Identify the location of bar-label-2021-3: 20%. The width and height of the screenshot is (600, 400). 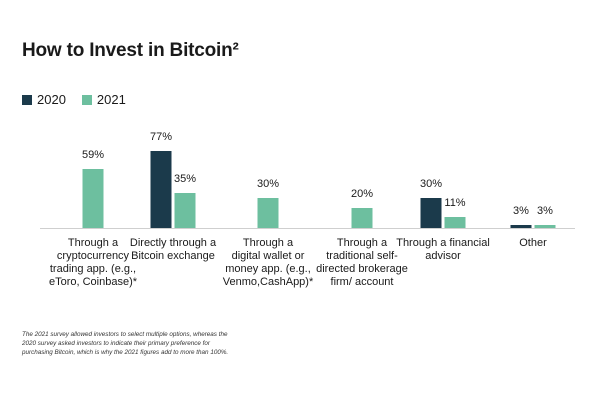
(362, 194).